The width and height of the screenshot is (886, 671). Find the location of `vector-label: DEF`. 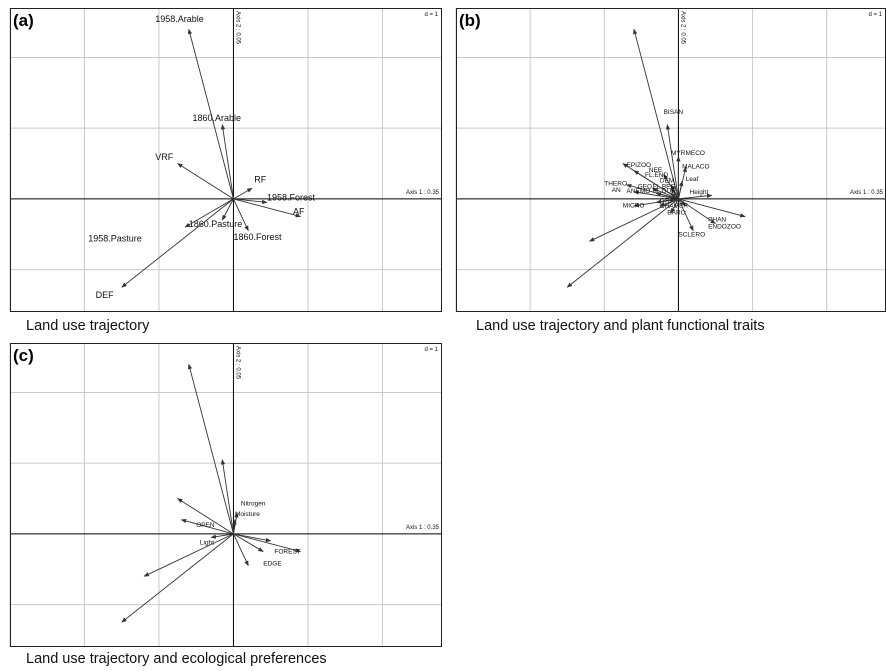

vector-label: DEF is located at coordinates (105, 295).